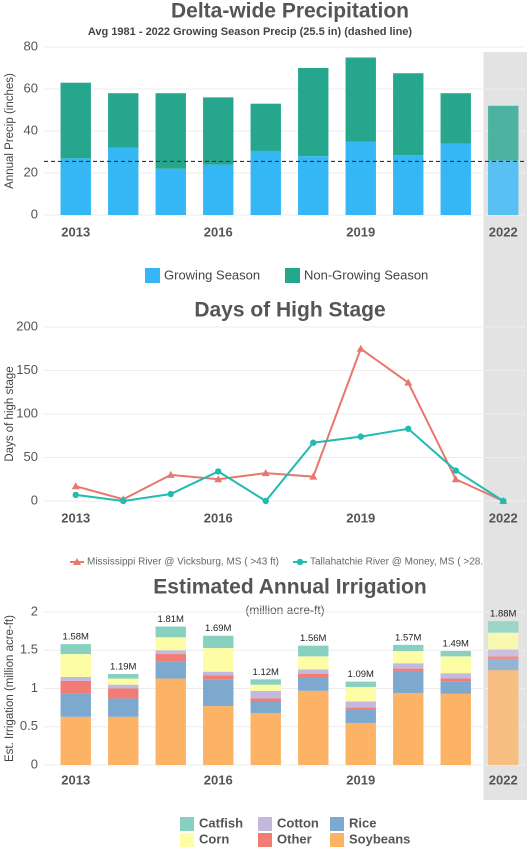 This screenshot has width=527, height=850. I want to click on legend-label: Corn, so click(214, 838).